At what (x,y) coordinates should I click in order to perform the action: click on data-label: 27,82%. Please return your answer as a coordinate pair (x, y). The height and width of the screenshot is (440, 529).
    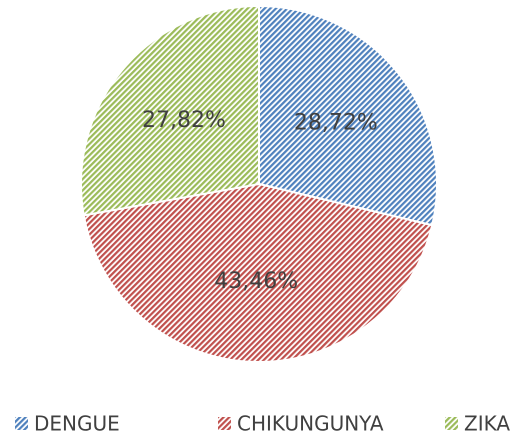
    Looking at the image, I should click on (184, 120).